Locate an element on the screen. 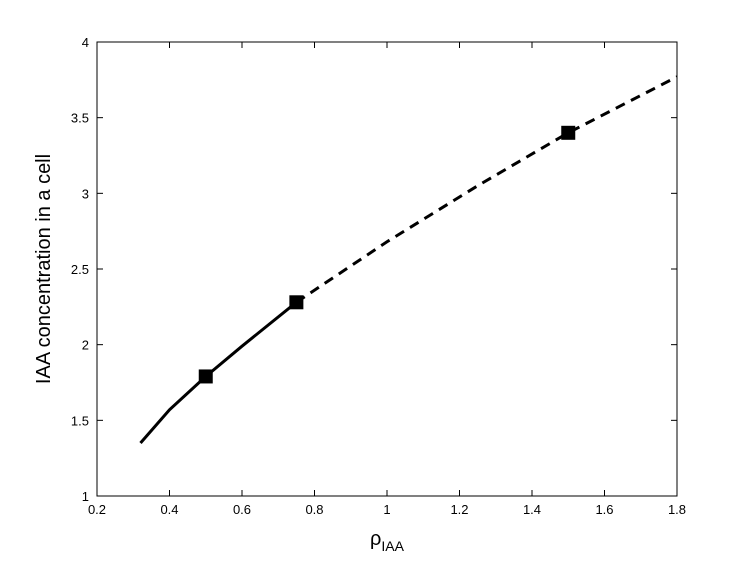 Image resolution: width=747 pixels, height=562 pixels. x-tick-label: 1.8 is located at coordinates (677, 509).